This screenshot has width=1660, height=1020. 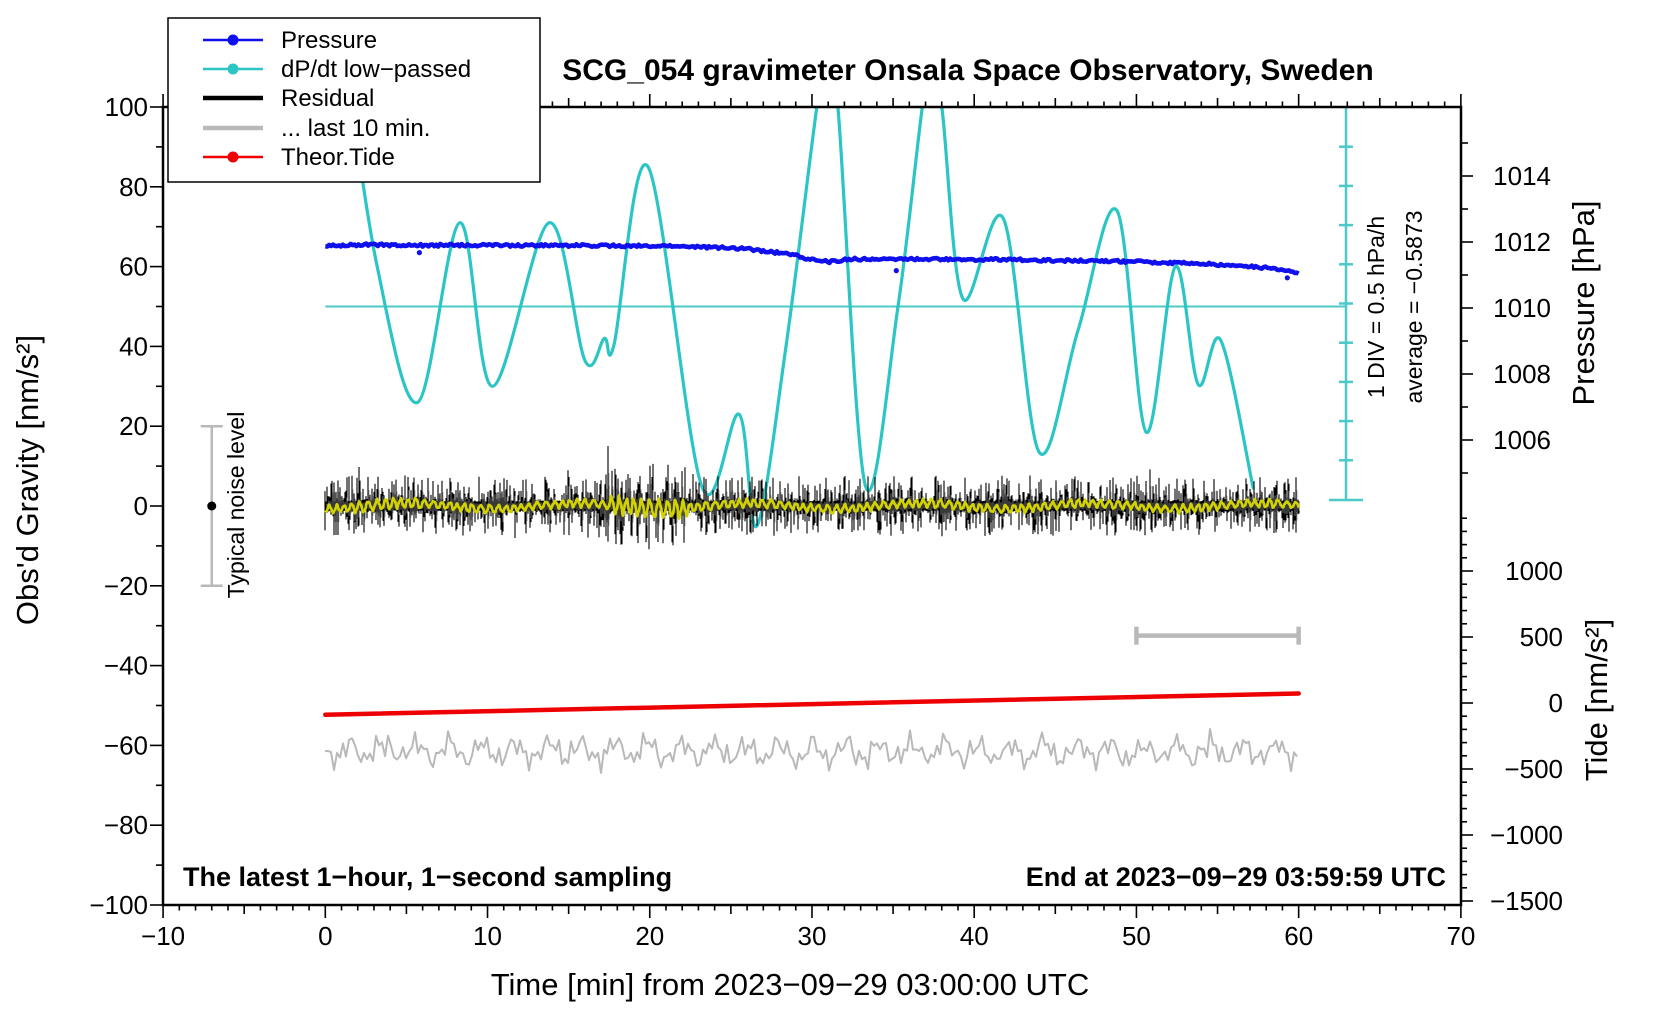 I want to click on x-axis-title: Time [min] from 2023−09−29 03:00:00 UTC, so click(x=790, y=984).